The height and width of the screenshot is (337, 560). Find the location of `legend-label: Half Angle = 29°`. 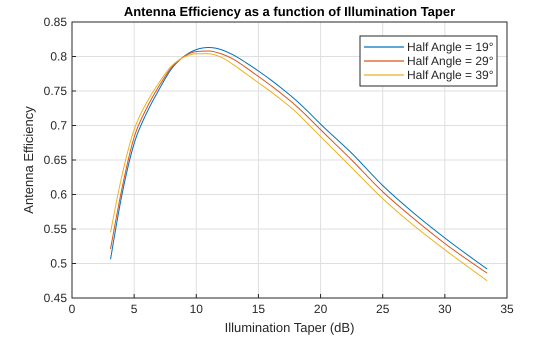

legend-label: Half Angle = 29° is located at coordinates (450, 61).